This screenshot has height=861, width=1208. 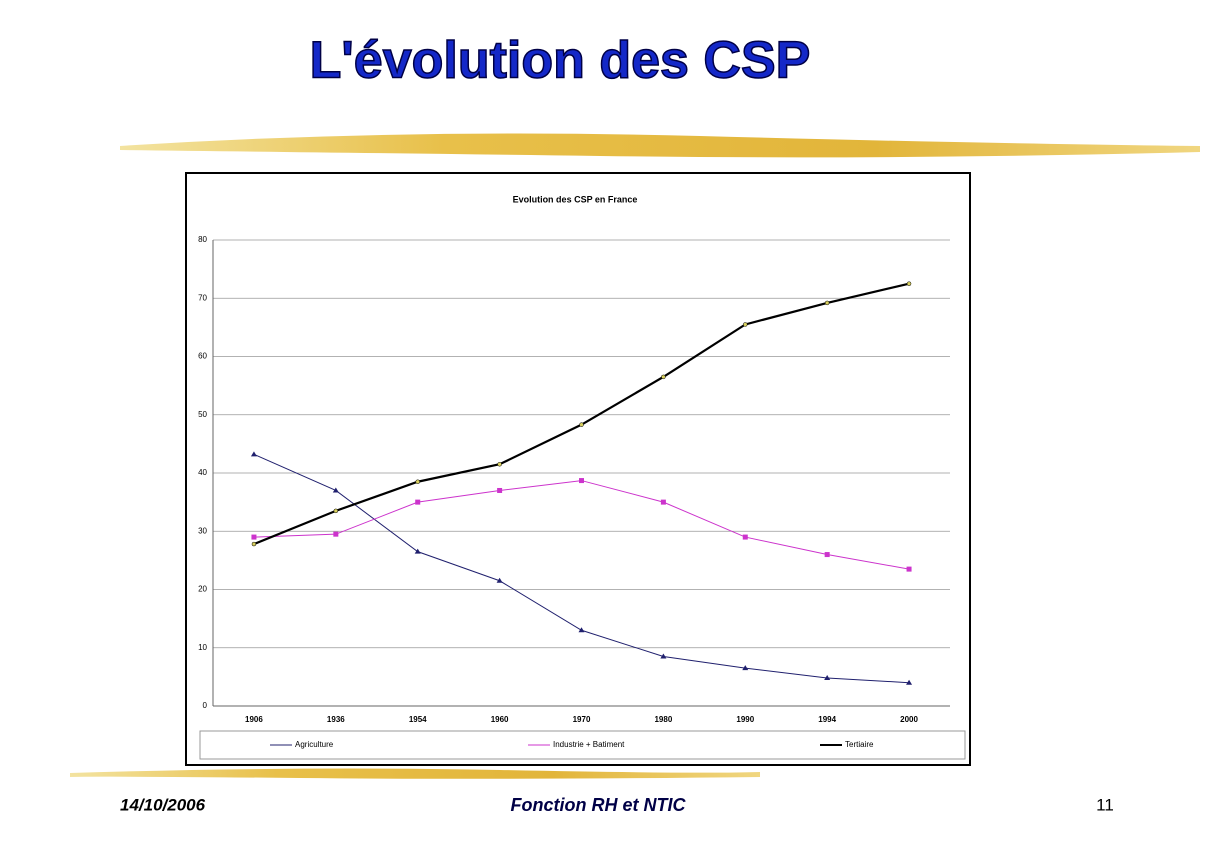 I want to click on y-tick-label: 10, so click(x=202, y=647).